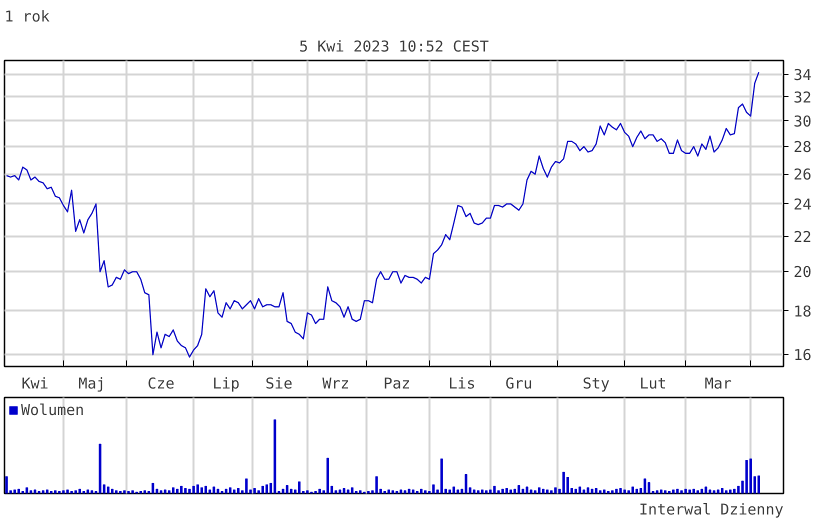  I want to click on y-tick-label: 32, so click(803, 97).